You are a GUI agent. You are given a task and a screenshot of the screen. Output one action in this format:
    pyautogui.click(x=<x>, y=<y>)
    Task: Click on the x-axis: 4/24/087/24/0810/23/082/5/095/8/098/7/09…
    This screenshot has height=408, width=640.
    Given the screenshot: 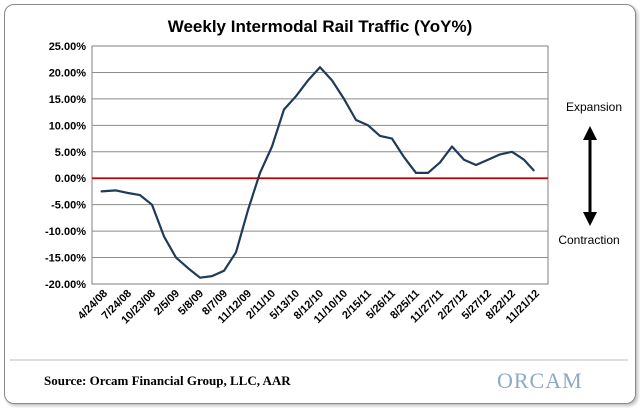 What is the action you would take?
    pyautogui.click(x=309, y=307)
    